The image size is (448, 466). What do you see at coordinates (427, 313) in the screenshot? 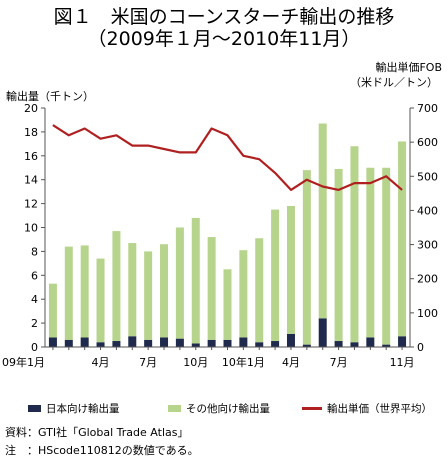
I see `y-tick-label-right: 100` at bounding box center [427, 313].